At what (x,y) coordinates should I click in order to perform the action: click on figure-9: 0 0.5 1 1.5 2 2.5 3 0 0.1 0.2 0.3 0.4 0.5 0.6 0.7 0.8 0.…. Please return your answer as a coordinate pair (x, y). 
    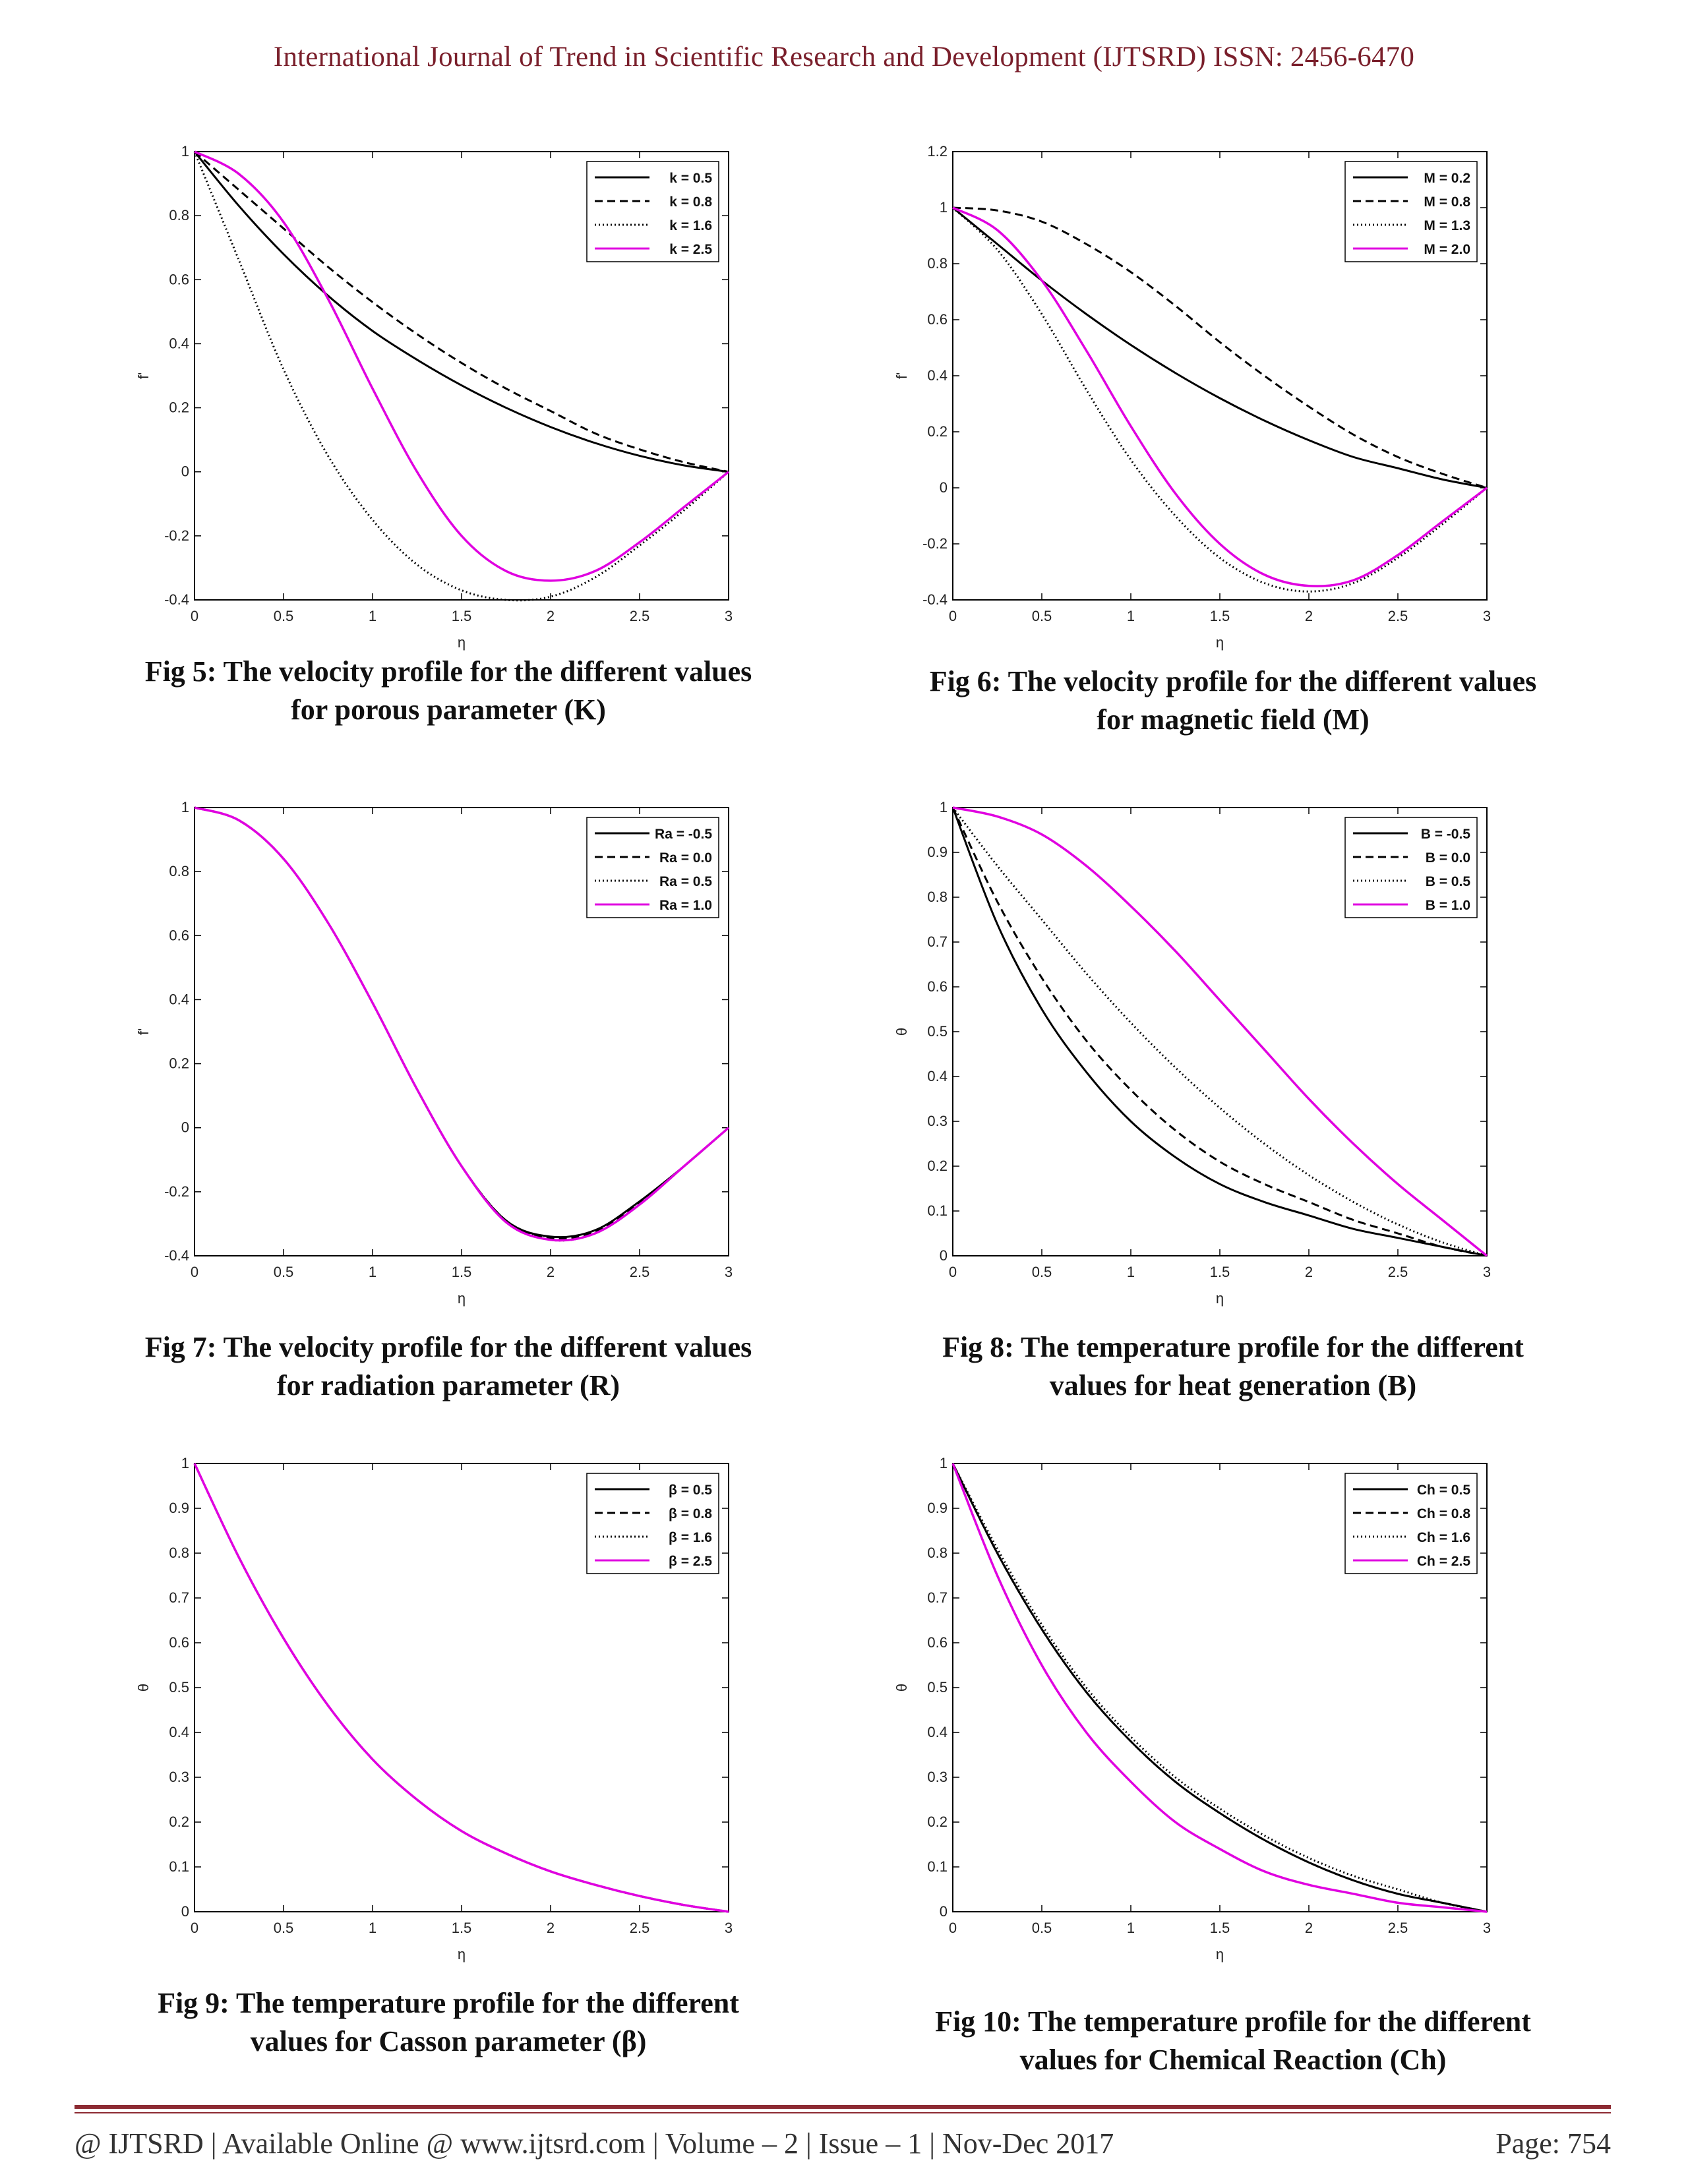
    Looking at the image, I should click on (528, 1766).